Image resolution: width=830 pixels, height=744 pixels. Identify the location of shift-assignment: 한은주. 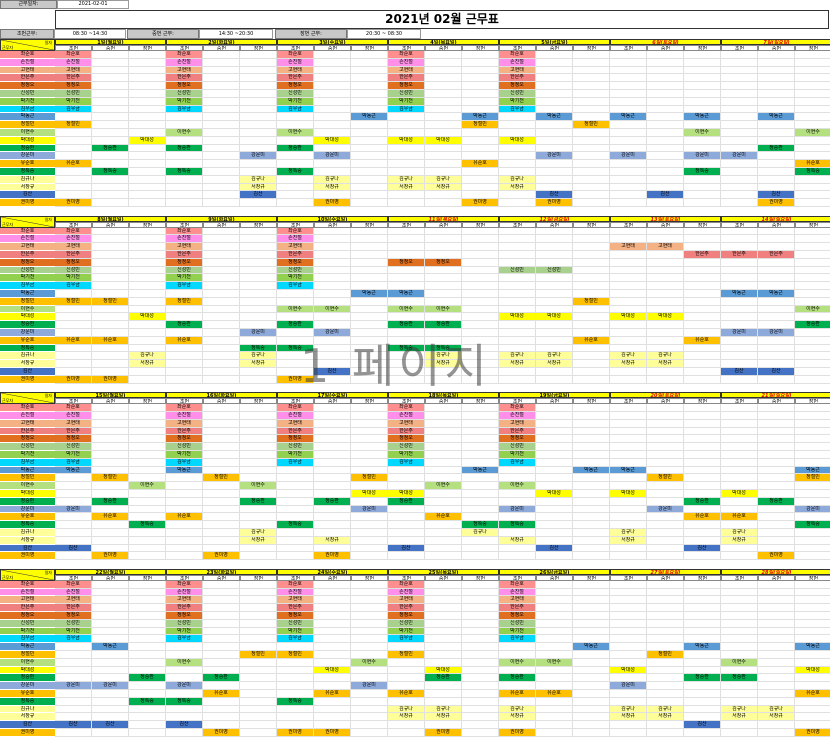
(184, 255).